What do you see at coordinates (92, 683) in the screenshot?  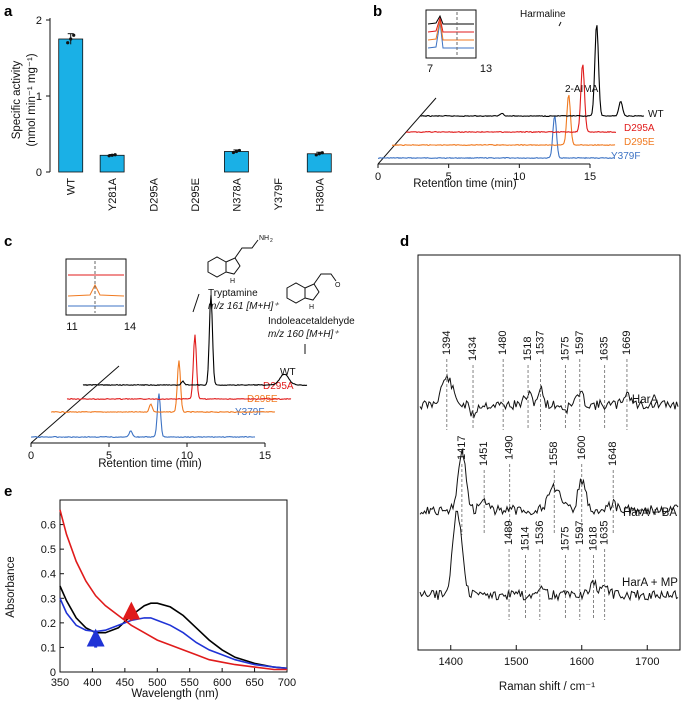 I see `e-xtick-label: 400` at bounding box center [92, 683].